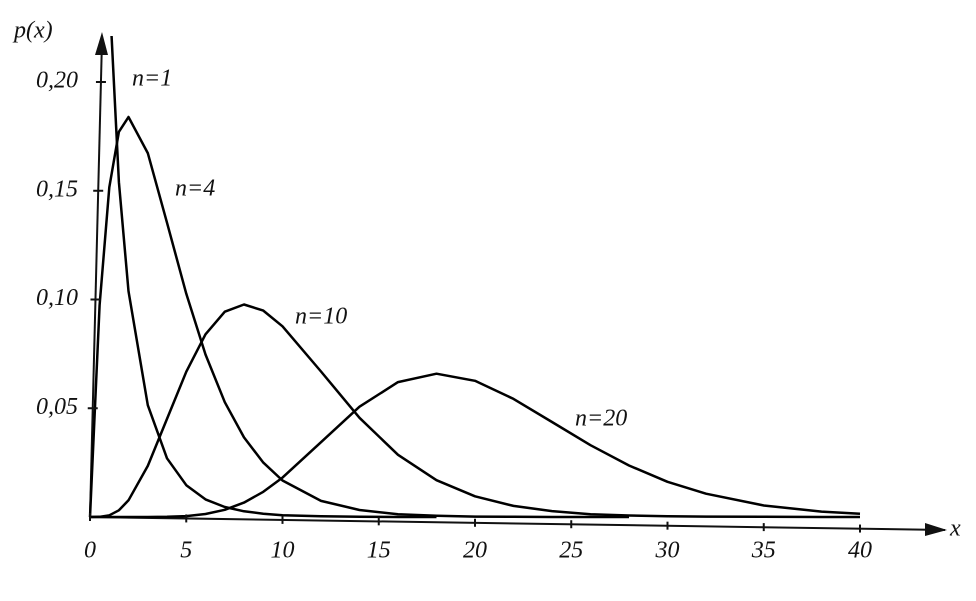 This screenshot has height=601, width=976. What do you see at coordinates (283, 551) in the screenshot?
I see `x-tick-label: 10` at bounding box center [283, 551].